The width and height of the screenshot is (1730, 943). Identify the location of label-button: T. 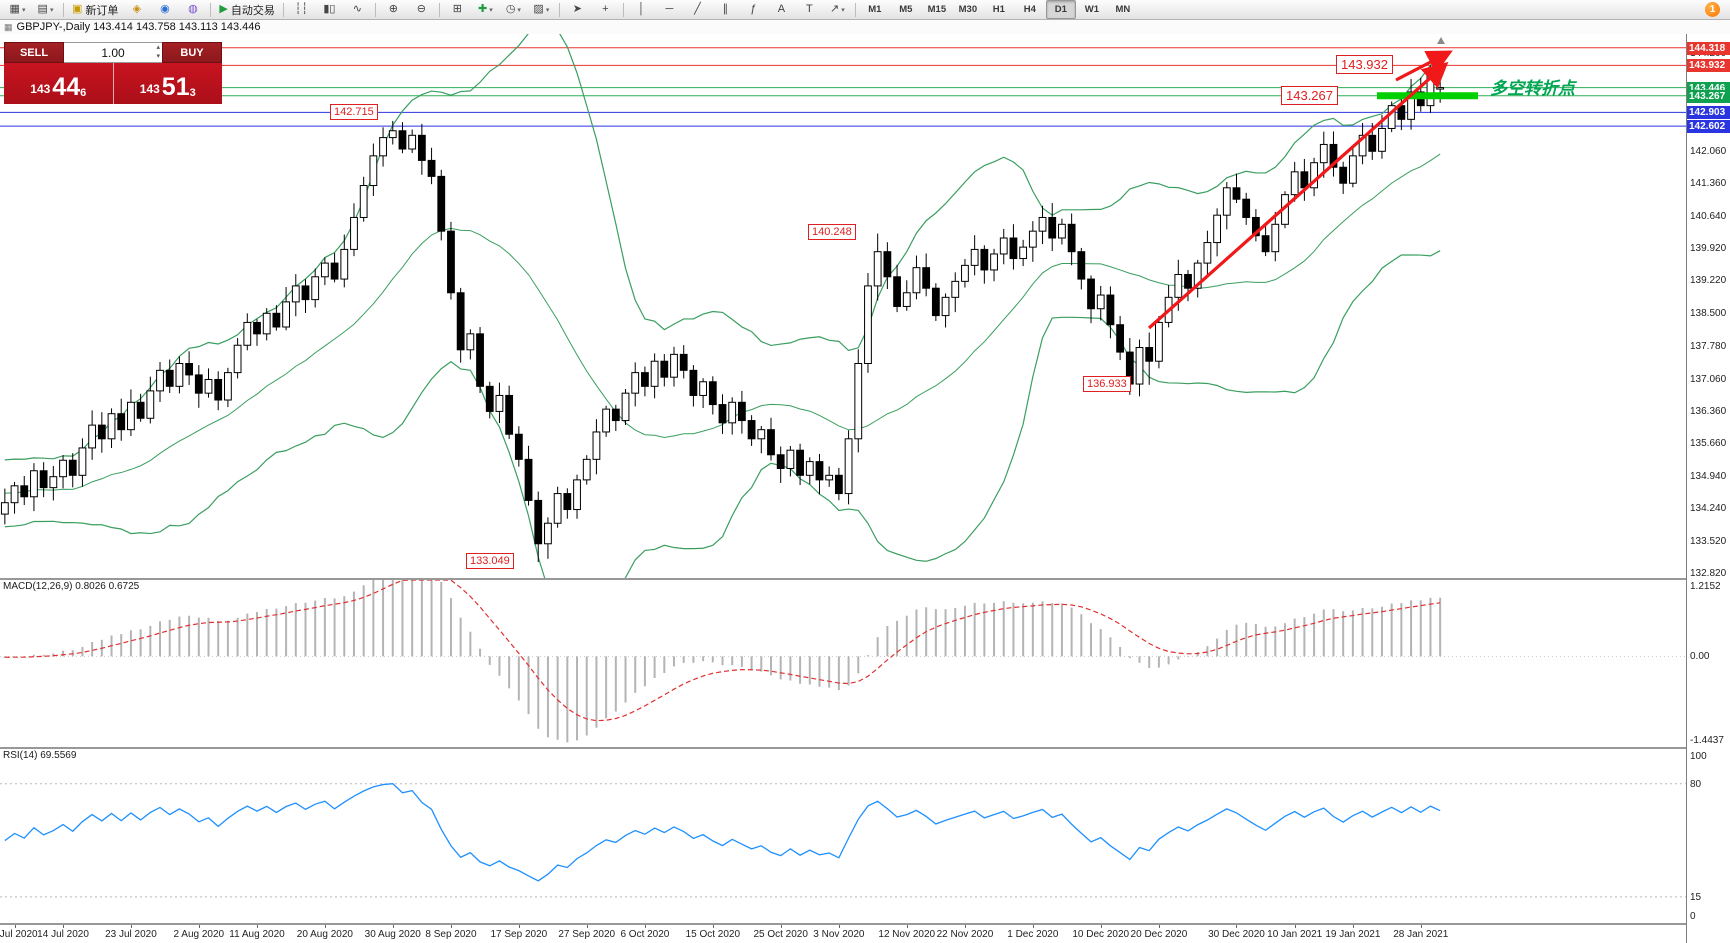
(809, 9).